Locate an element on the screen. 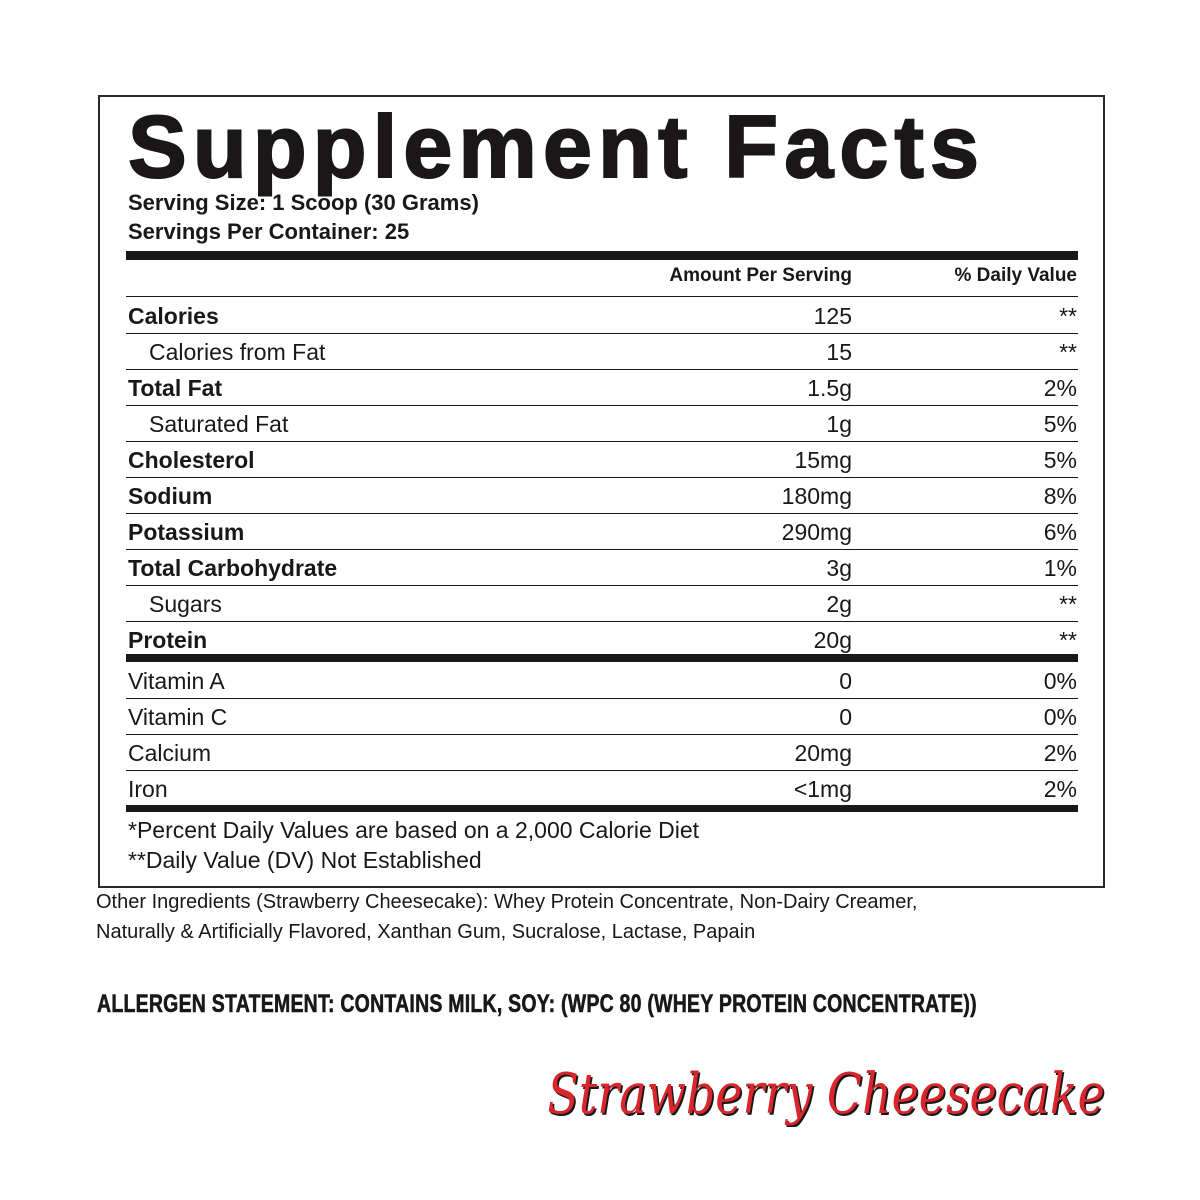 Image resolution: width=1200 pixels, height=1200 pixels. nutrient-name: Sugars is located at coordinates (185, 604).